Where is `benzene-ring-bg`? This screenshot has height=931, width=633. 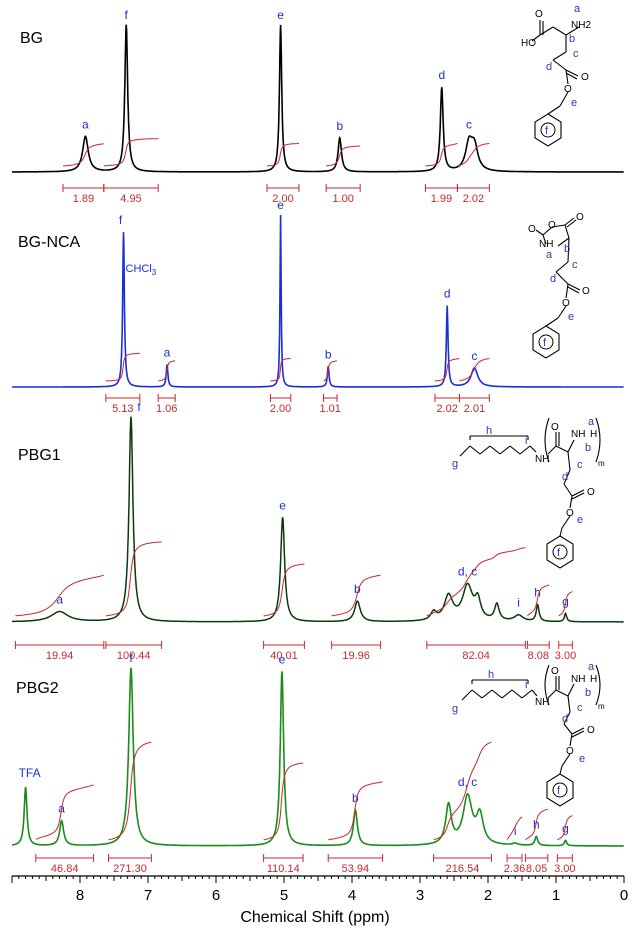 benzene-ring-bg is located at coordinates (548, 130).